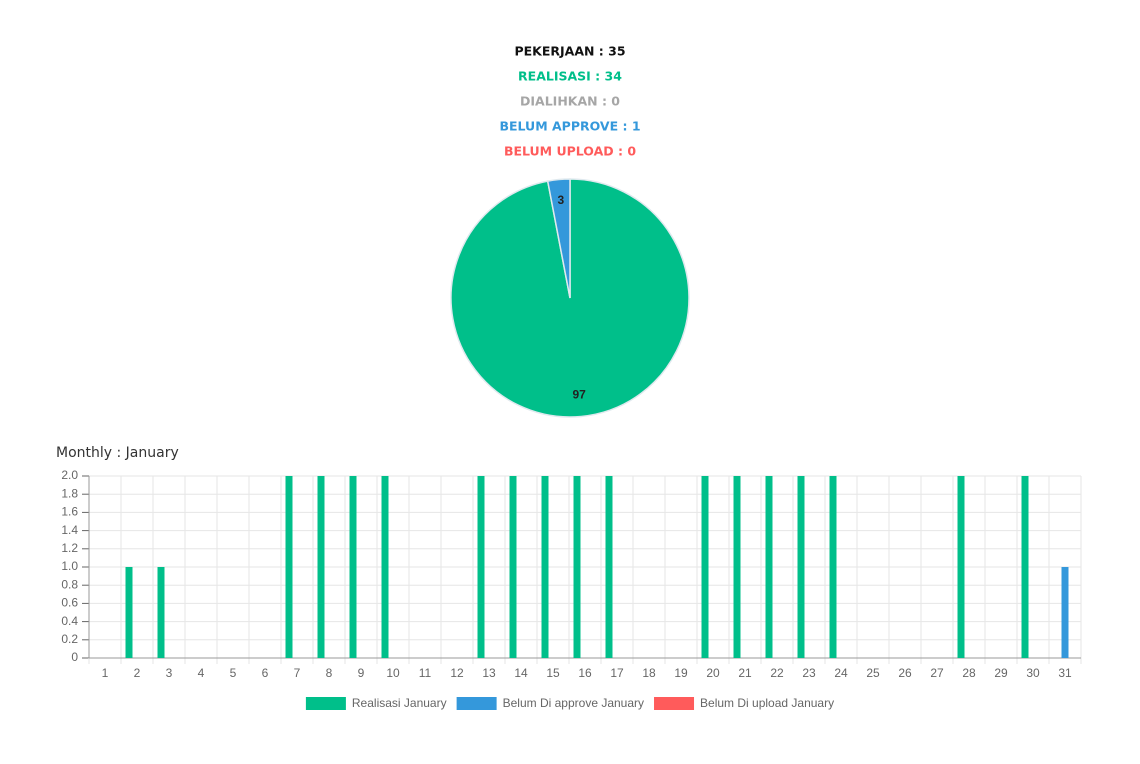 This screenshot has width=1140, height=764. Describe the element at coordinates (69, 512) in the screenshot. I see `y-tick-label: 1.6` at that location.